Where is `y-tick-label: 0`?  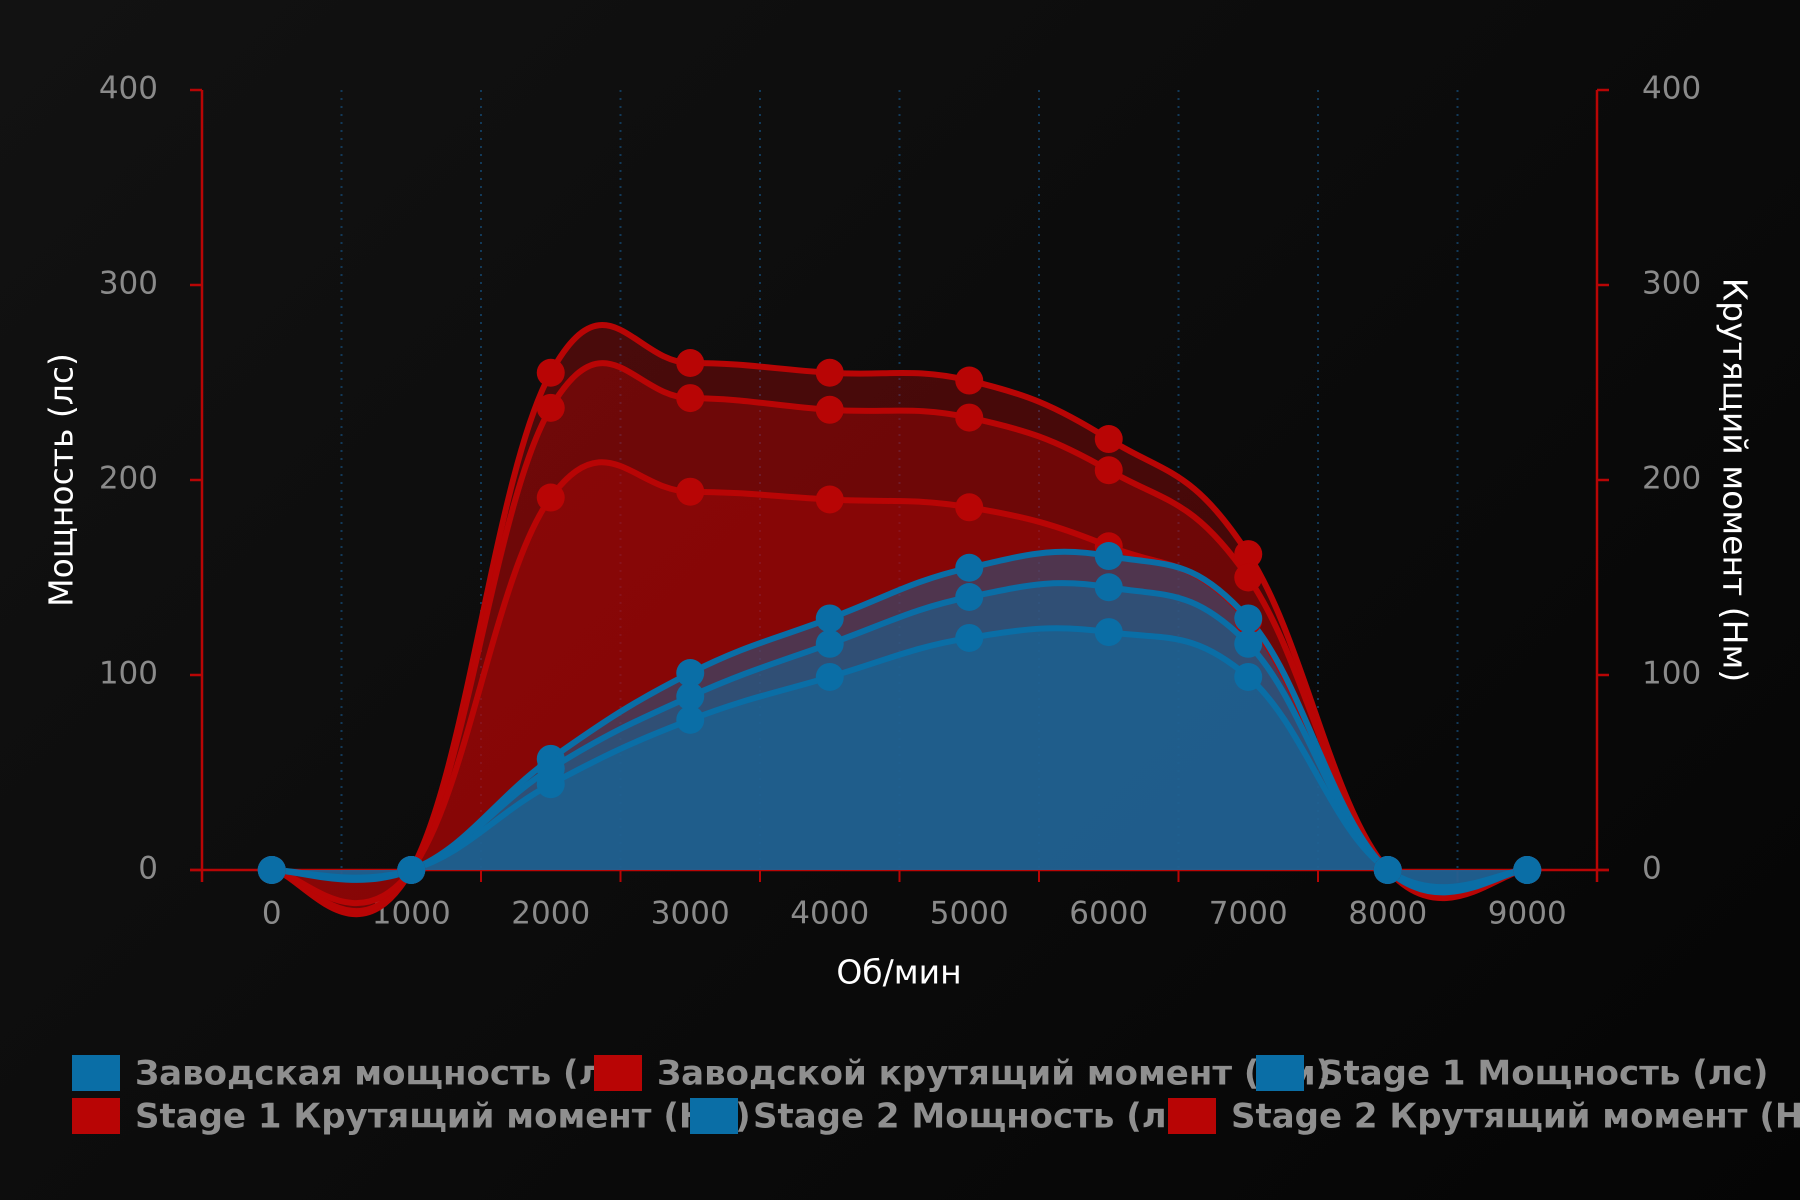
y-tick-label: 0 is located at coordinates (148, 869).